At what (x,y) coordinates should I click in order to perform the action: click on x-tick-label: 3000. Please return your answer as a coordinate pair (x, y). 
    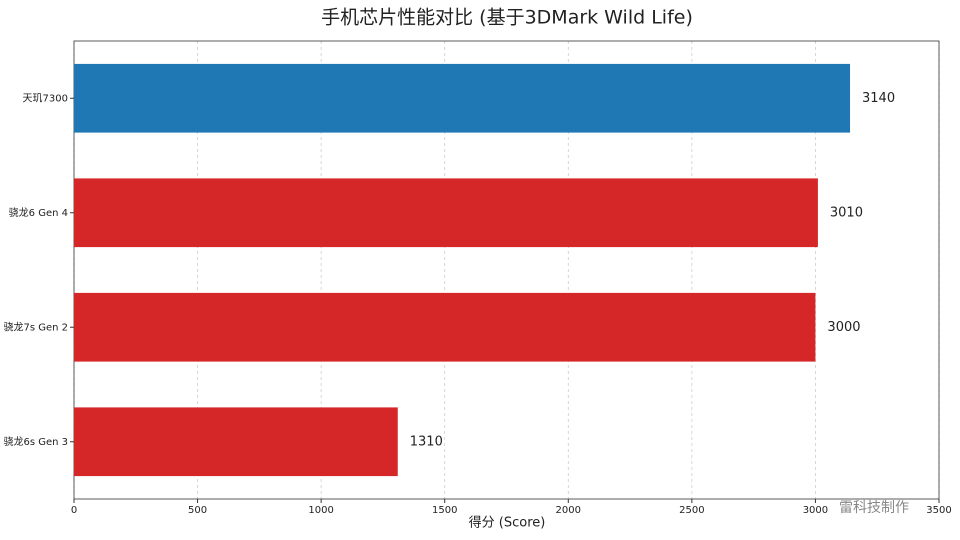
    Looking at the image, I should click on (815, 510).